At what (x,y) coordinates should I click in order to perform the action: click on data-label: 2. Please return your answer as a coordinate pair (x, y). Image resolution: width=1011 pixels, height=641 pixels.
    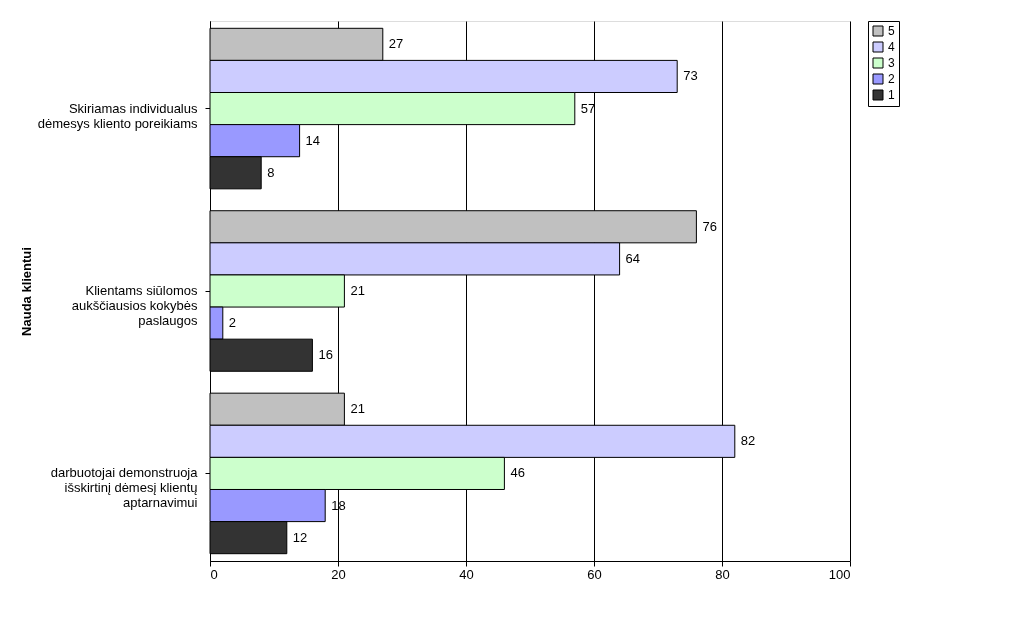
    Looking at the image, I should click on (232, 323).